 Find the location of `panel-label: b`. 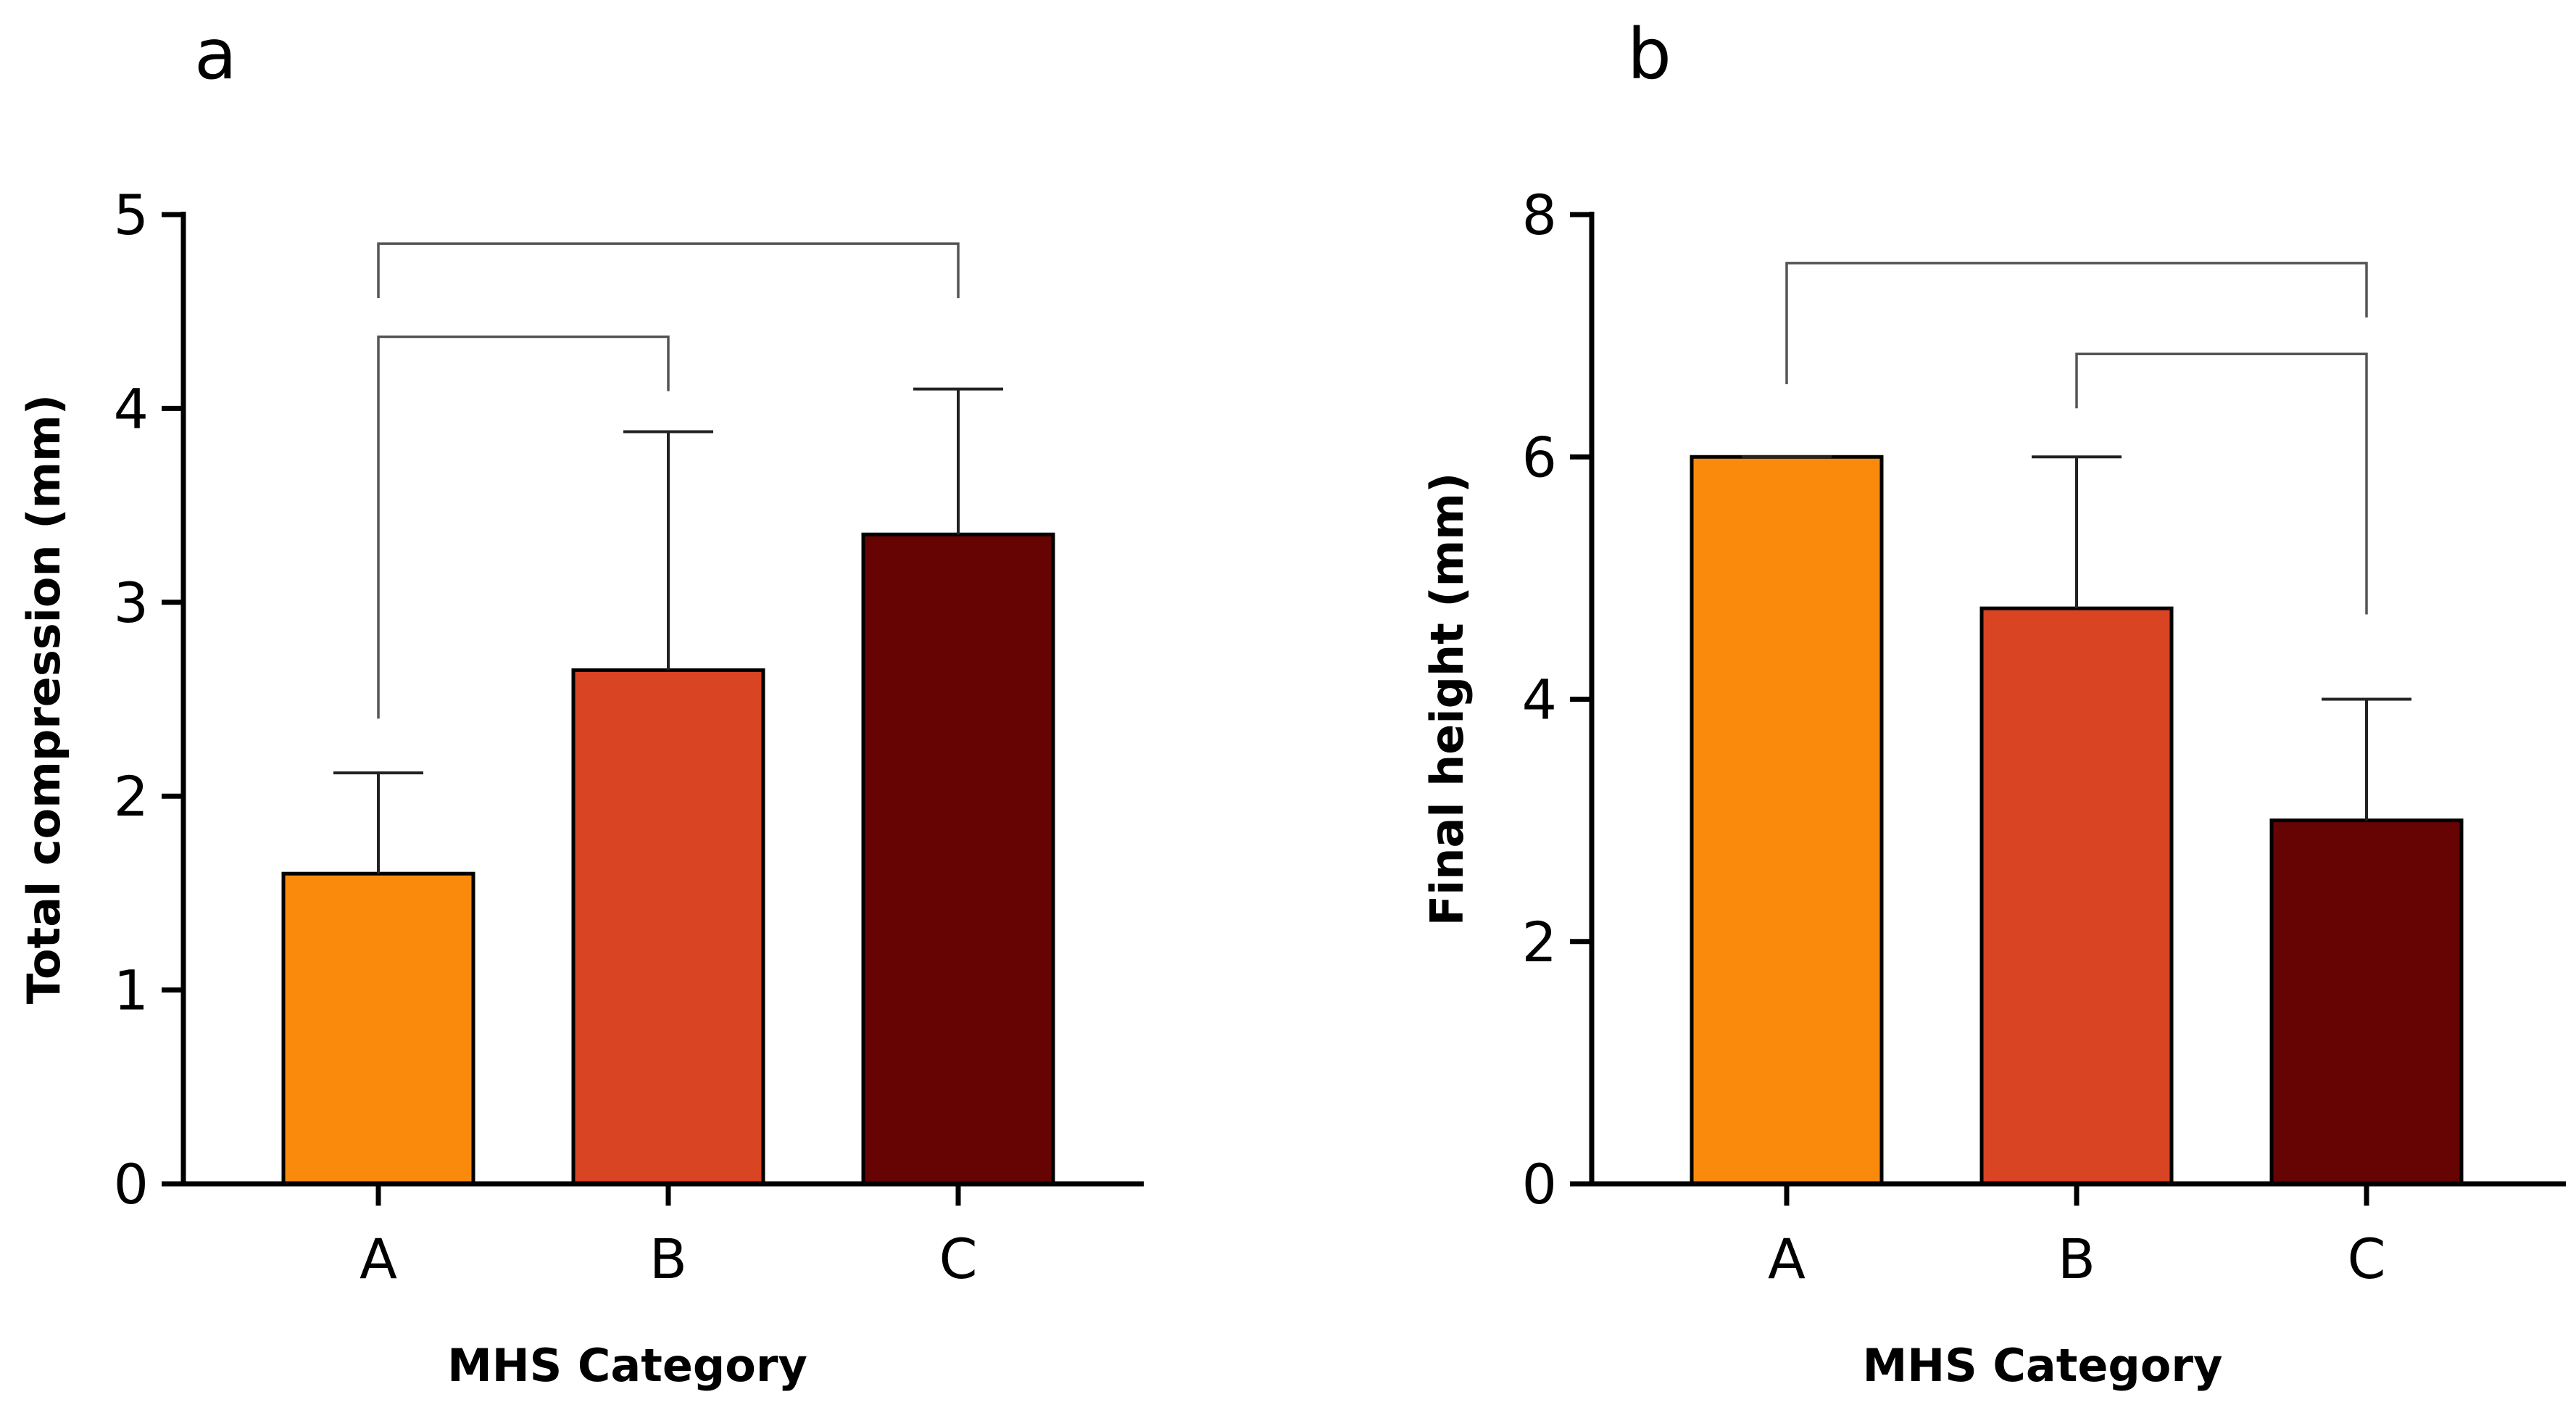

panel-label: b is located at coordinates (1649, 54).